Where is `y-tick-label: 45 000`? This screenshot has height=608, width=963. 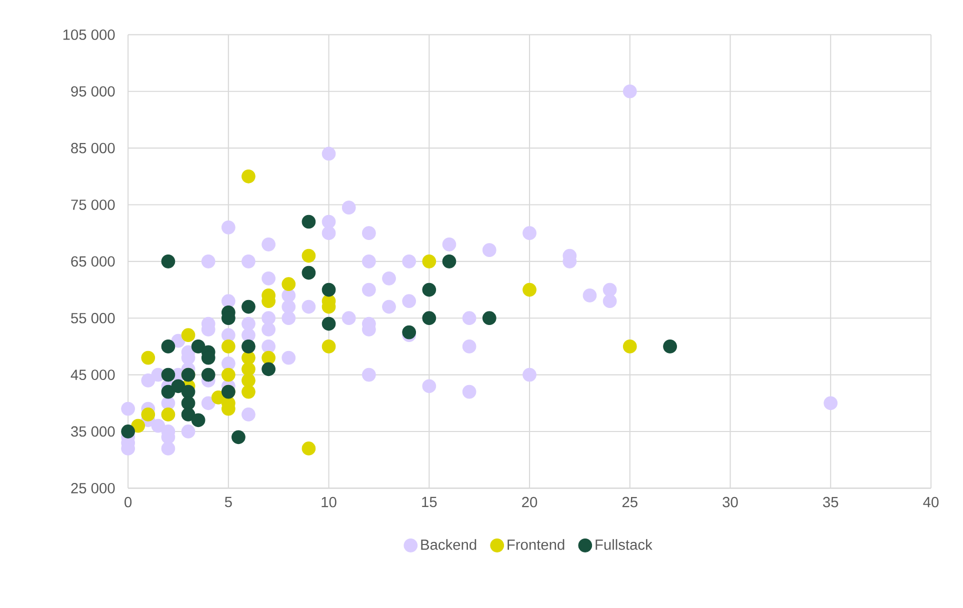
y-tick-label: 45 000 is located at coordinates (92, 375).